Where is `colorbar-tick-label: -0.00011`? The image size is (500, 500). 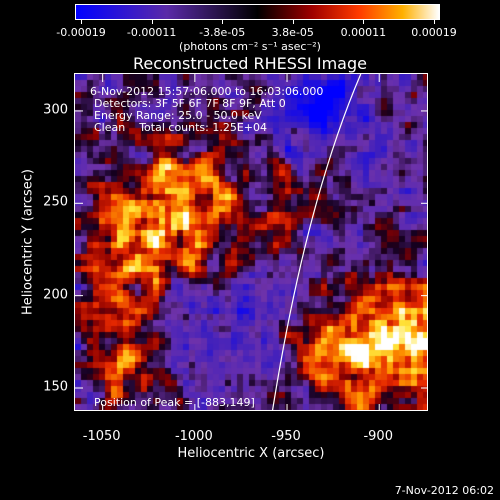
colorbar-tick-label: -0.00011 is located at coordinates (151, 32).